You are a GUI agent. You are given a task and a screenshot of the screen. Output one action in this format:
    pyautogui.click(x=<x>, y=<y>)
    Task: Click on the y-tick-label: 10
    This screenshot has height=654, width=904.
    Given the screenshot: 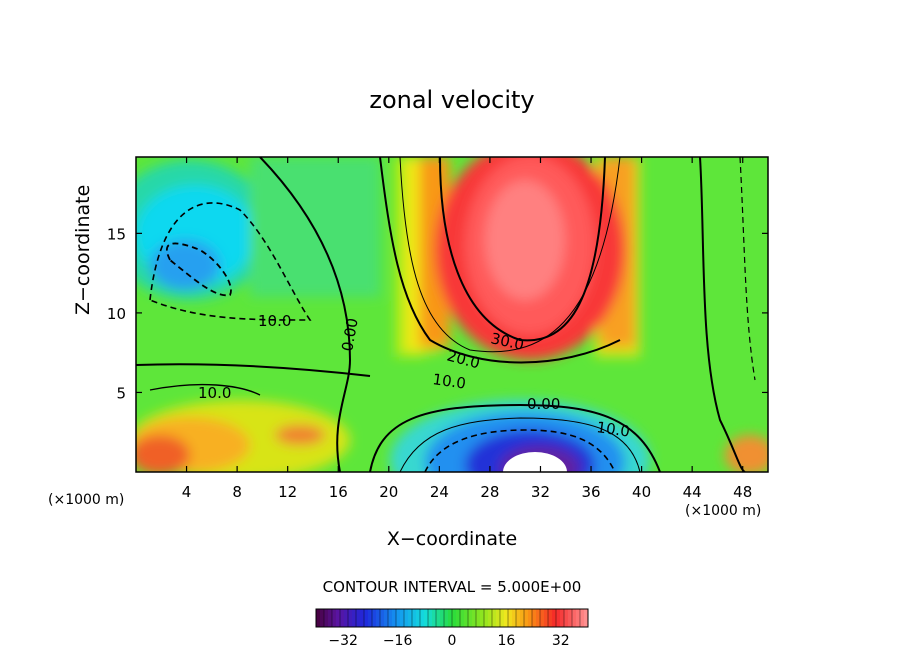 What is the action you would take?
    pyautogui.click(x=116, y=314)
    